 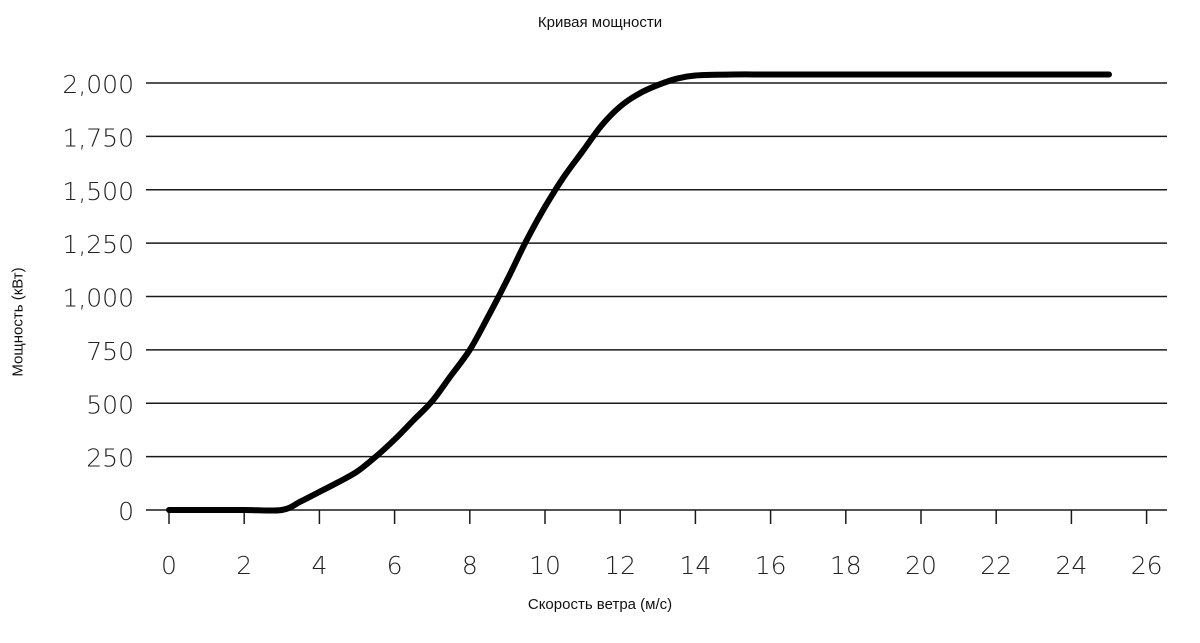 I want to click on x-tick-label: 18, so click(x=846, y=565).